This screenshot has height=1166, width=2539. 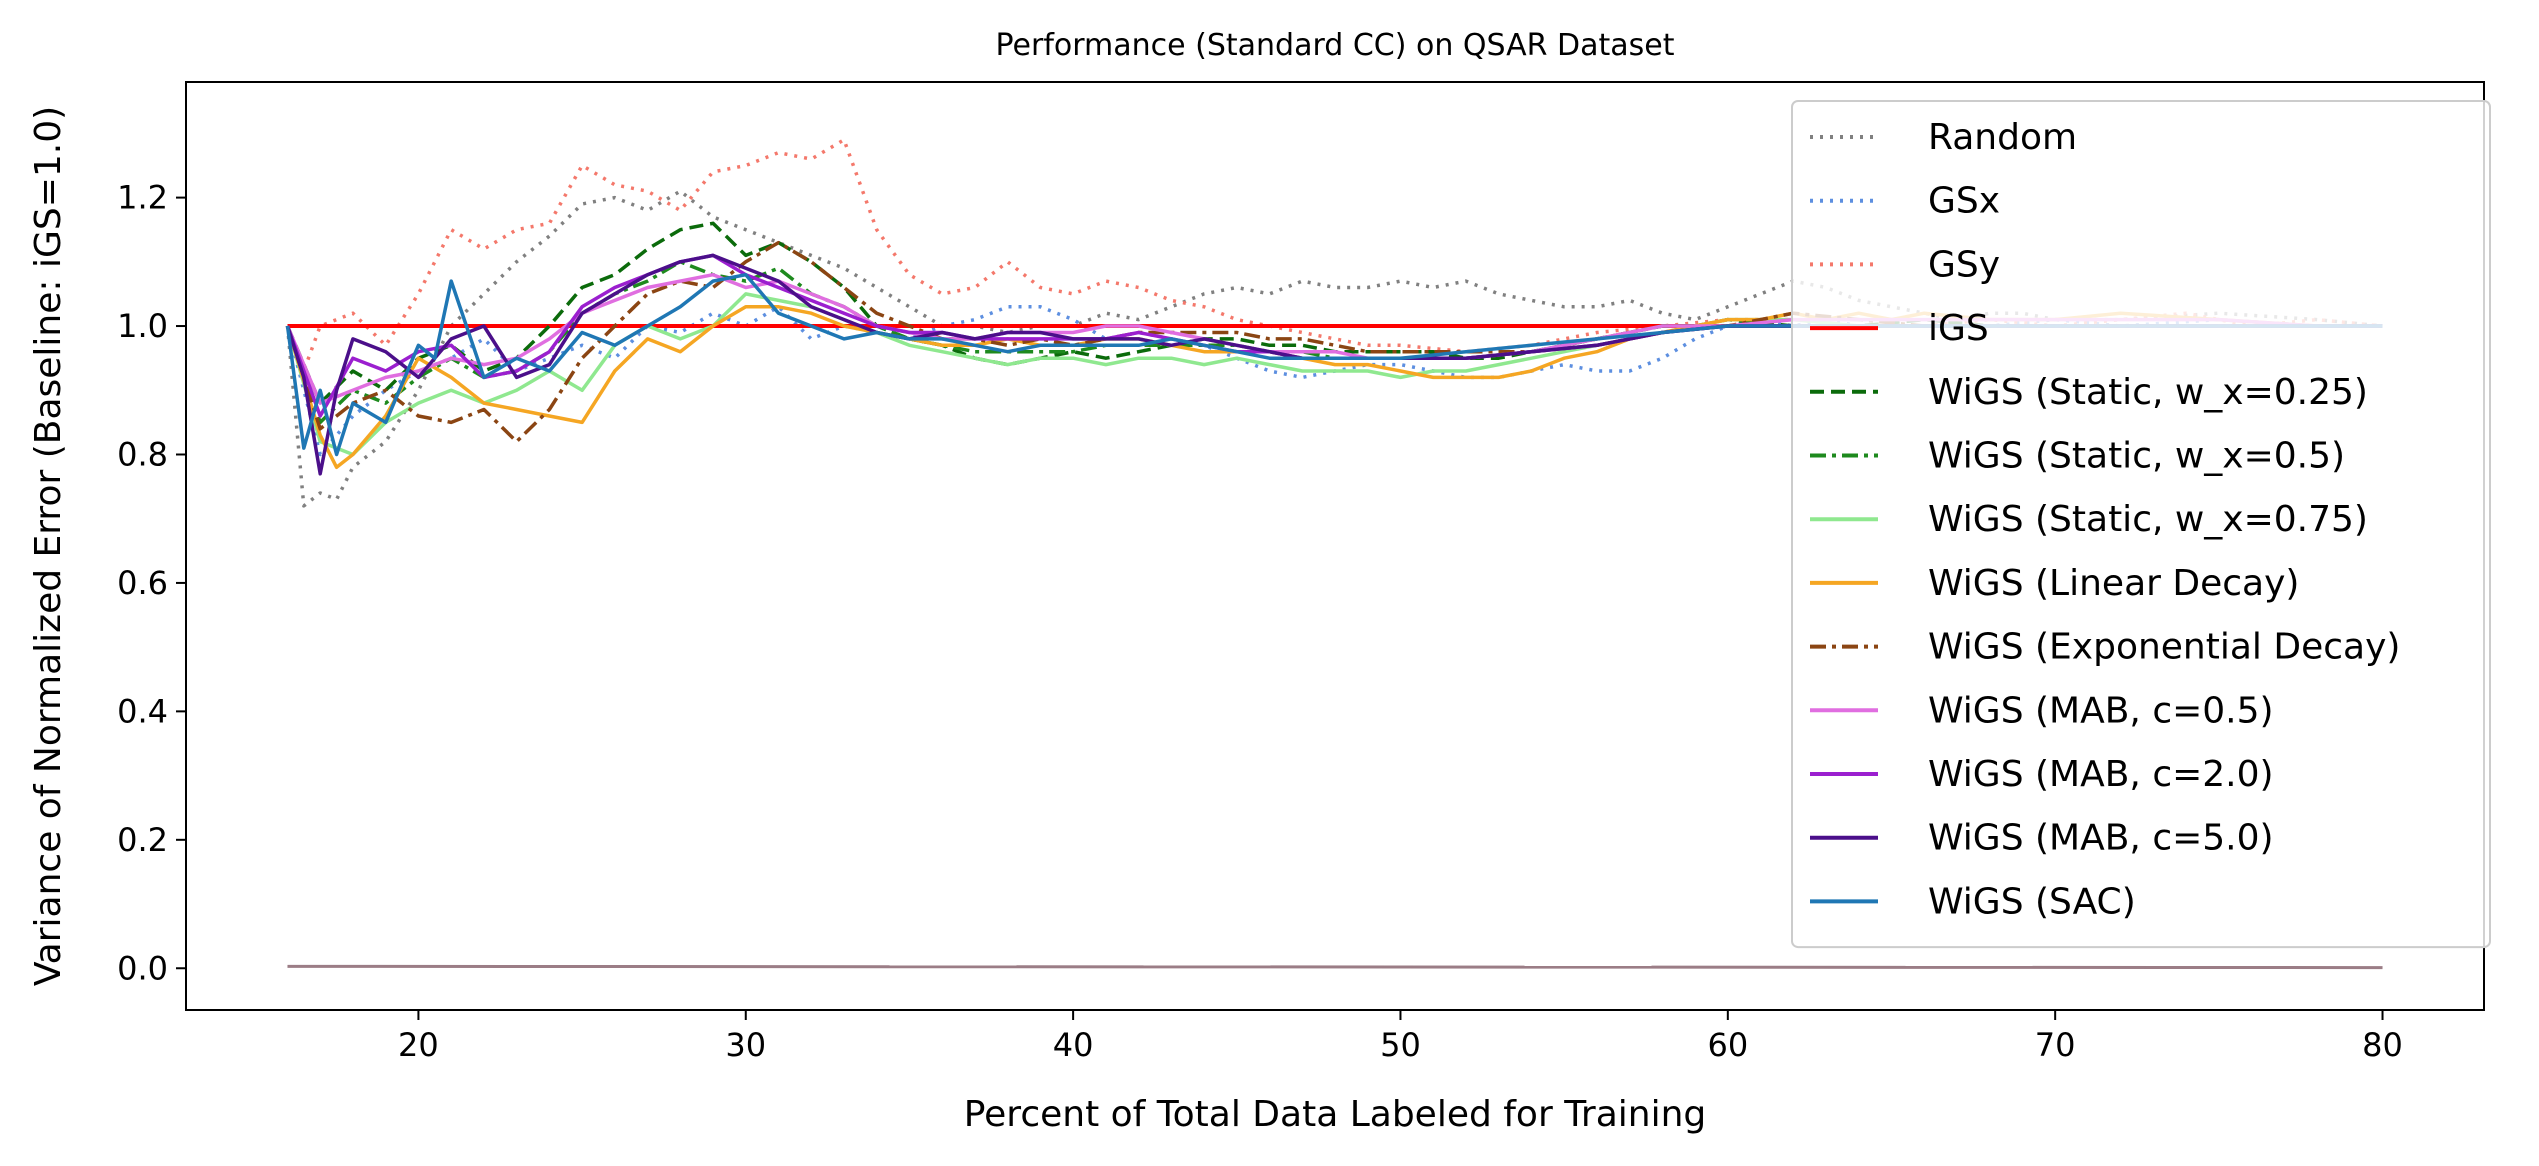 I want to click on x-tick-label: 40, so click(x=1073, y=1045).